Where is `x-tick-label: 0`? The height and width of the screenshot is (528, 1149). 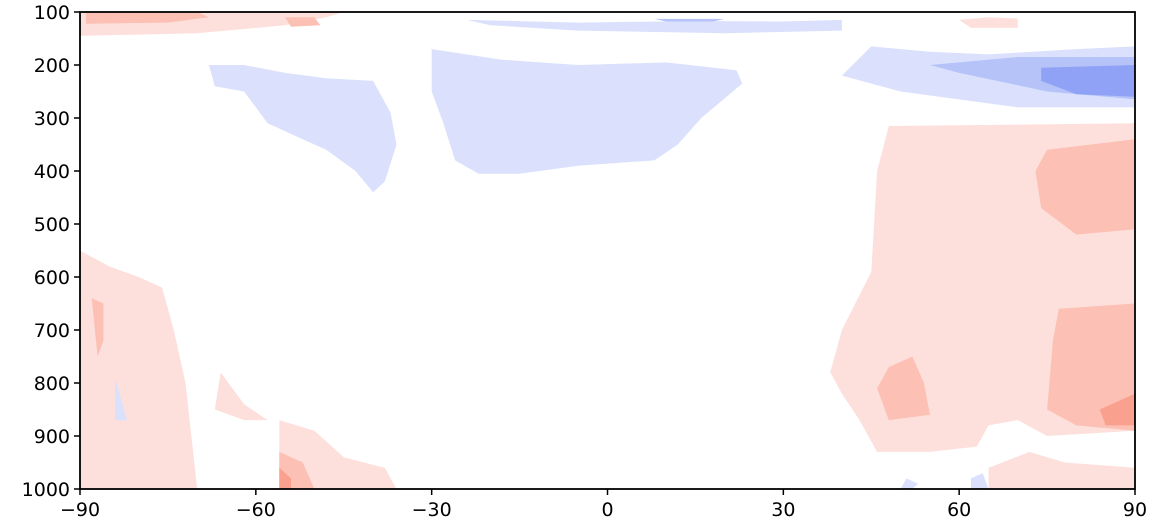
x-tick-label: 0 is located at coordinates (607, 510).